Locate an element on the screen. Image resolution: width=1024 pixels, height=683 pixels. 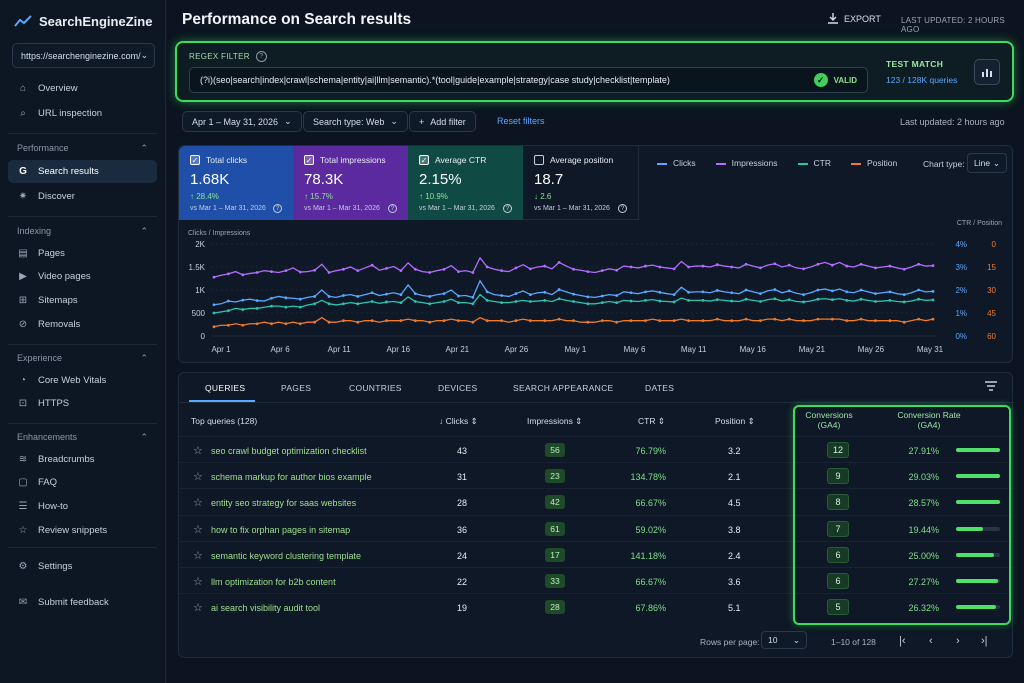
x-tick-label: Apr 21 is located at coordinates (458, 349).